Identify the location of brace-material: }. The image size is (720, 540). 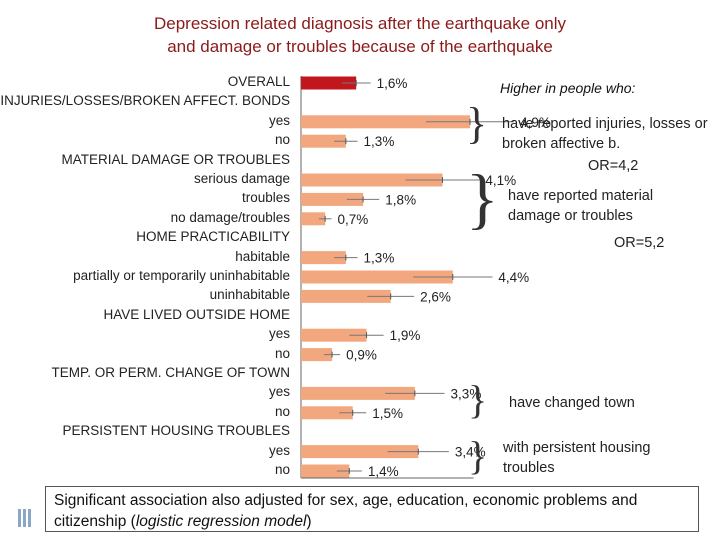
(482, 198).